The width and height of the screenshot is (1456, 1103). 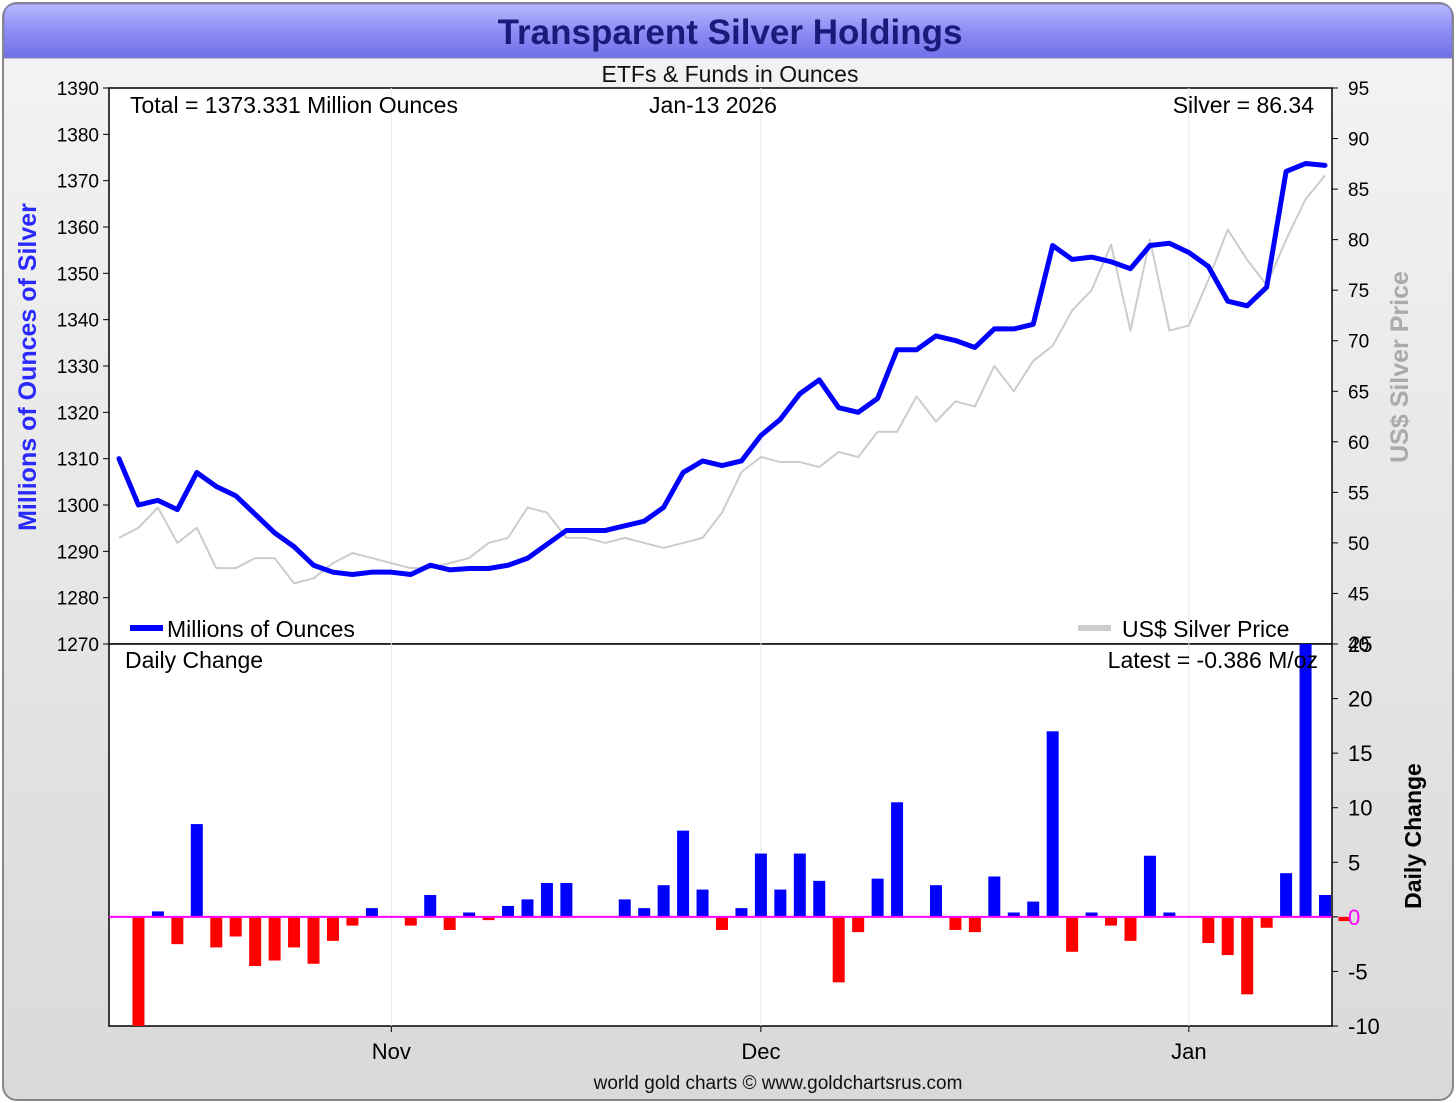 What do you see at coordinates (1358, 971) in the screenshot?
I see `lower-tick-label-1: -5` at bounding box center [1358, 971].